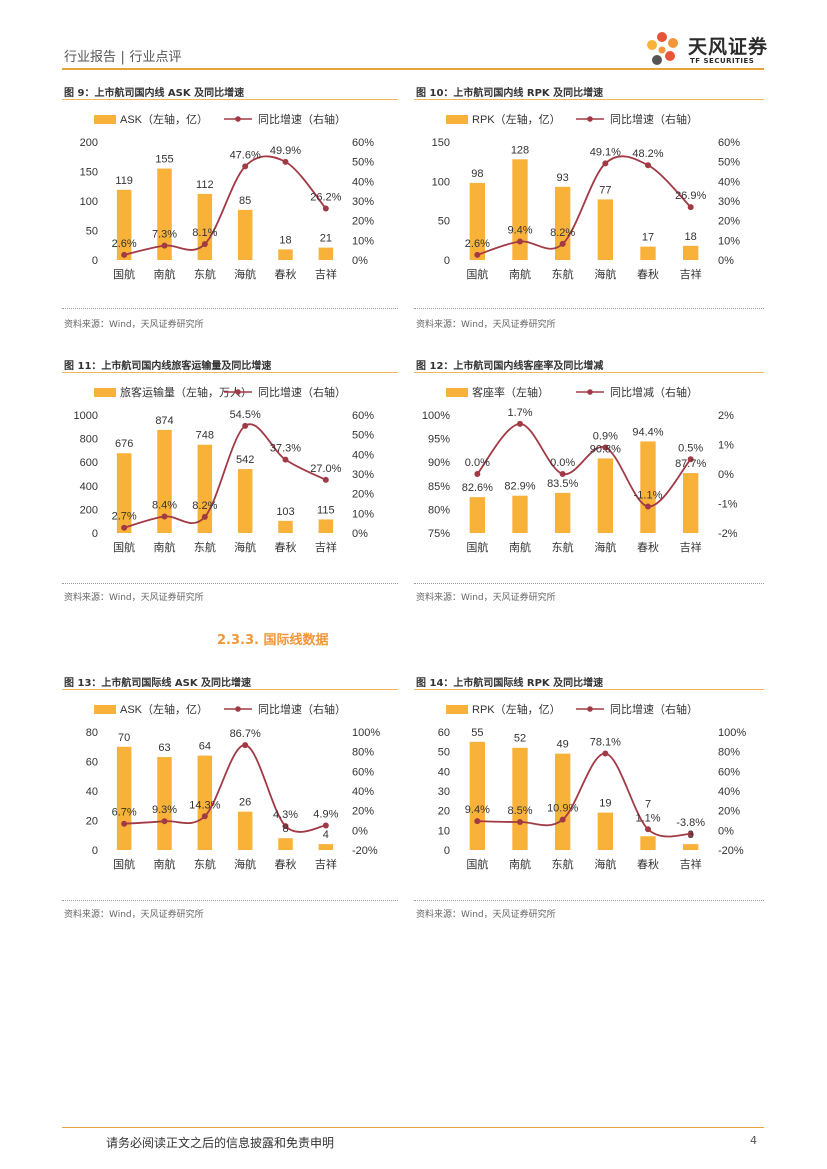 The height and width of the screenshot is (1169, 827). What do you see at coordinates (690, 196) in the screenshot?
I see `line-value-label: 26.9%` at bounding box center [690, 196].